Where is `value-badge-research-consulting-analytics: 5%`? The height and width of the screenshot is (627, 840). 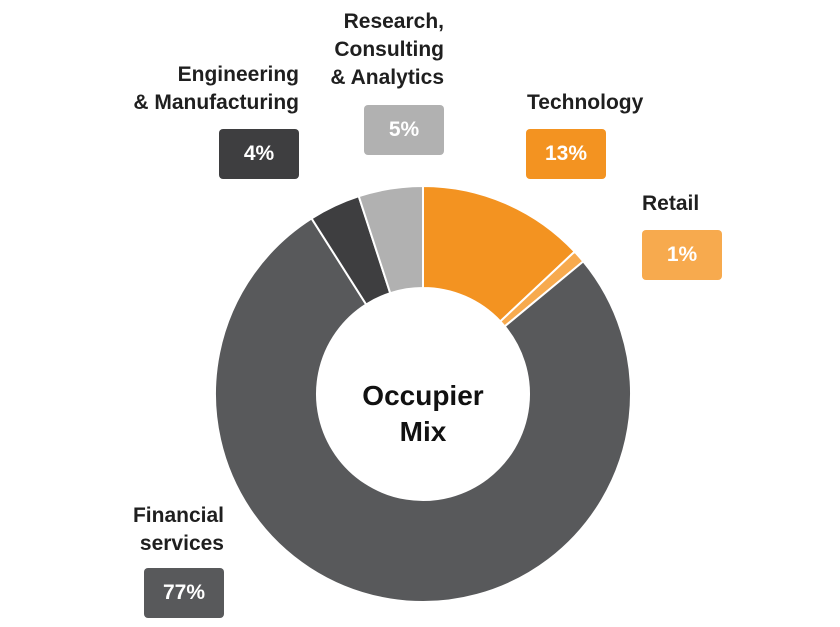 value-badge-research-consulting-analytics: 5% is located at coordinates (404, 130).